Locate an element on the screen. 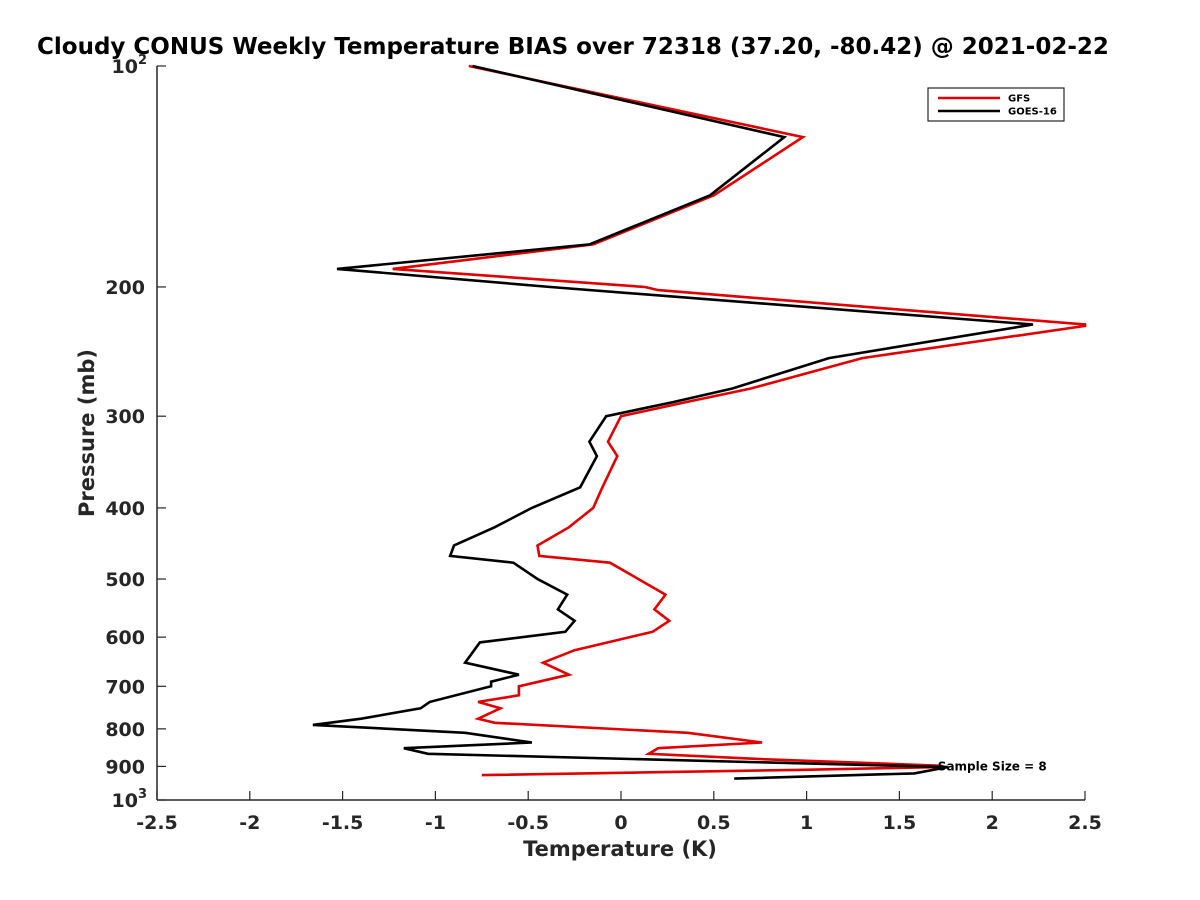 The width and height of the screenshot is (1200, 900). x-tick-label: 1.5 is located at coordinates (900, 823).